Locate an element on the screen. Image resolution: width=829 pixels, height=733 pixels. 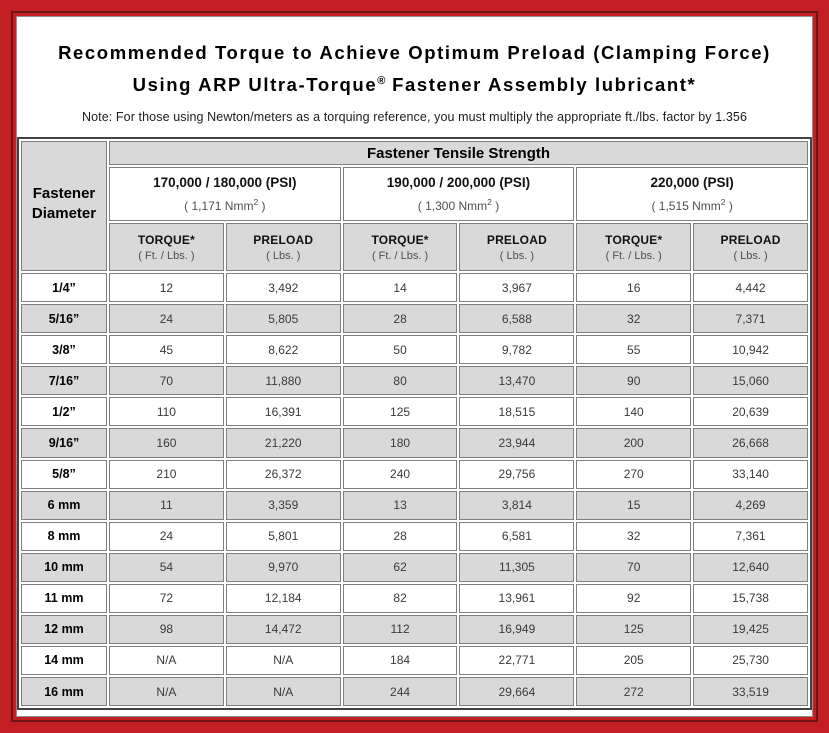
preload-value-cell: 7,361 is located at coordinates (750, 536).